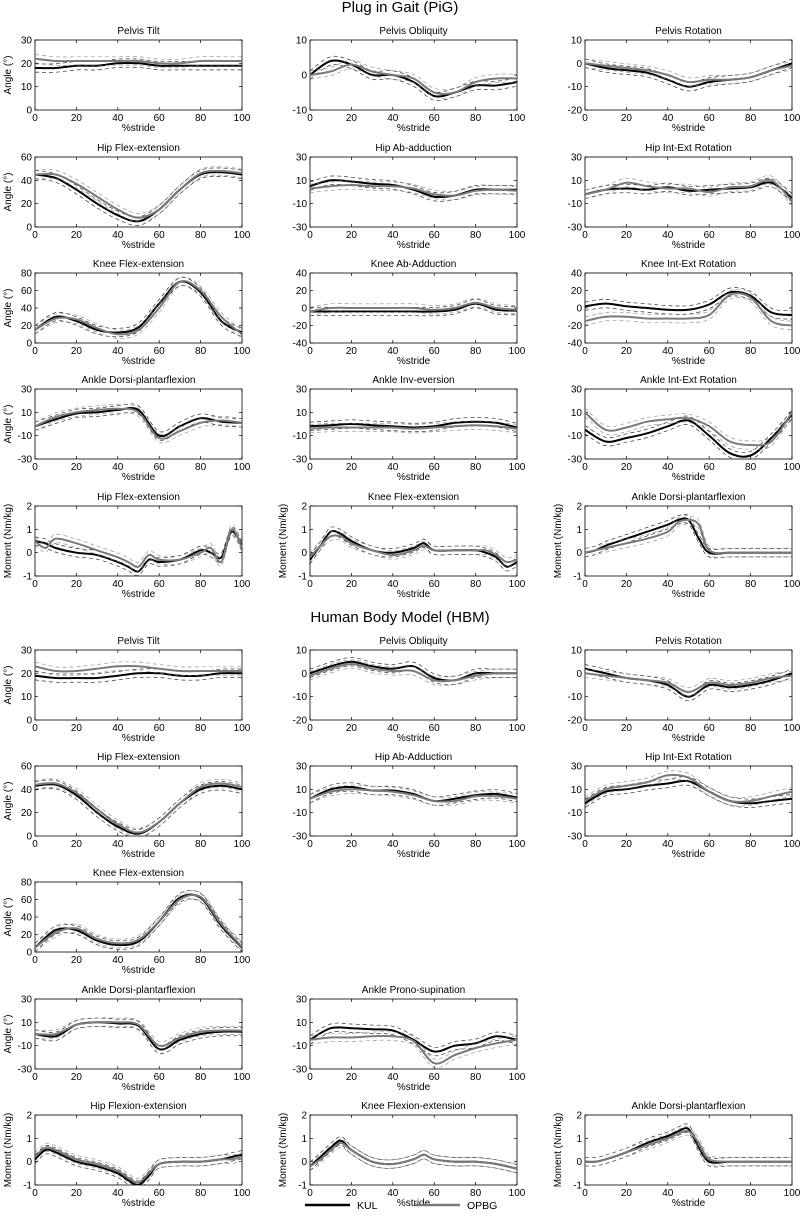 This screenshot has height=1216, width=800. I want to click on y-tick-label: -30, so click(300, 460).